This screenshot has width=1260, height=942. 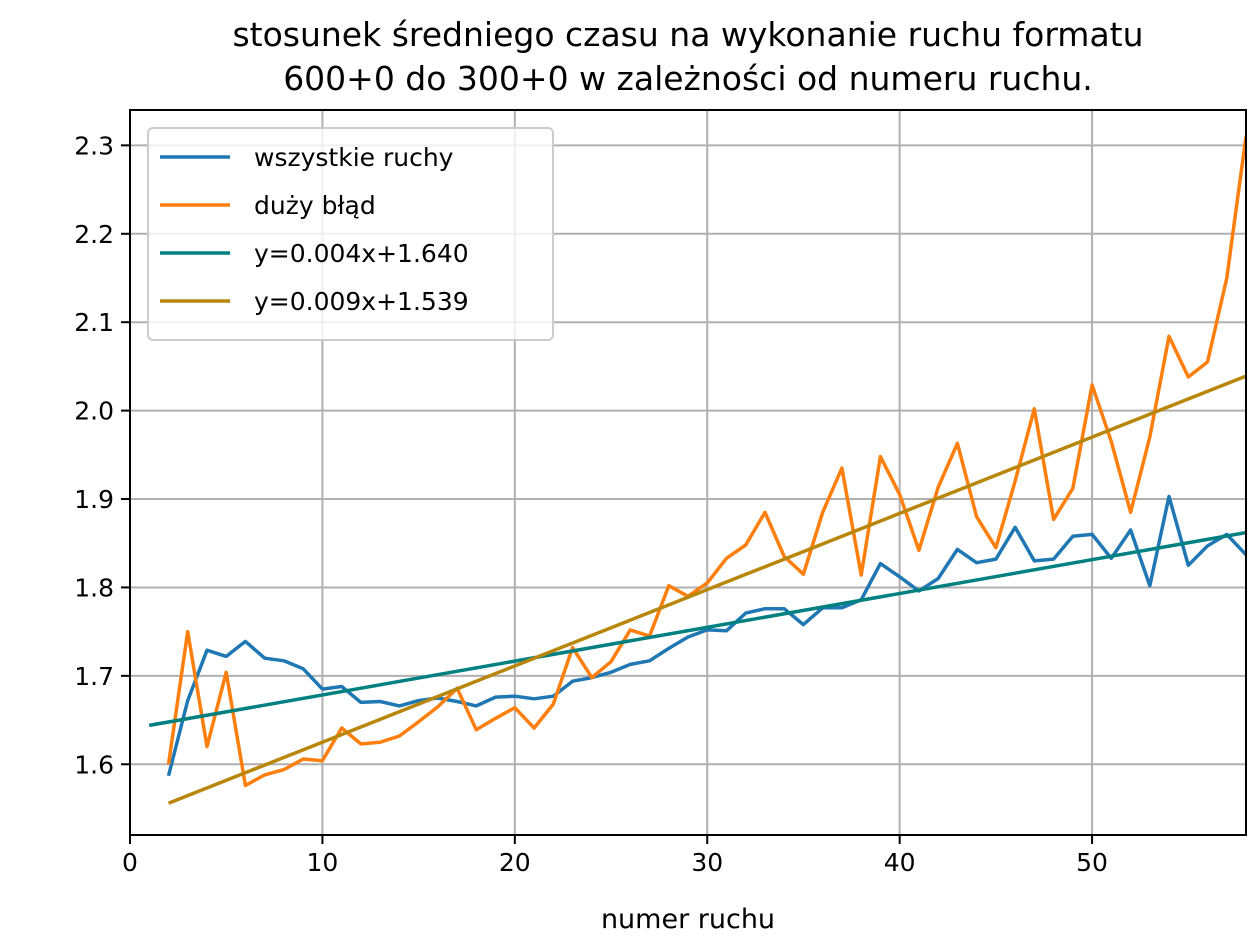 What do you see at coordinates (900, 862) in the screenshot?
I see `x-tick-label: 40` at bounding box center [900, 862].